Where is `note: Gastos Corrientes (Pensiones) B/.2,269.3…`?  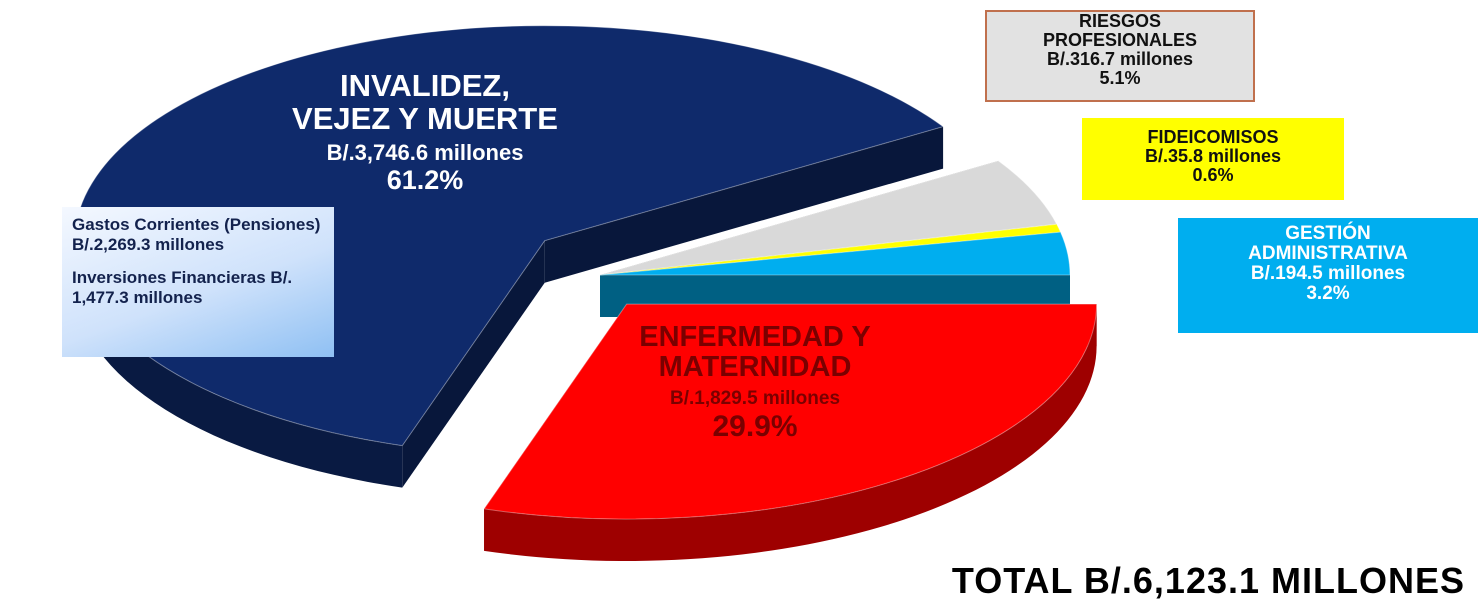 note: Gastos Corrientes (Pensiones) B/.2,269.3… is located at coordinates (196, 235).